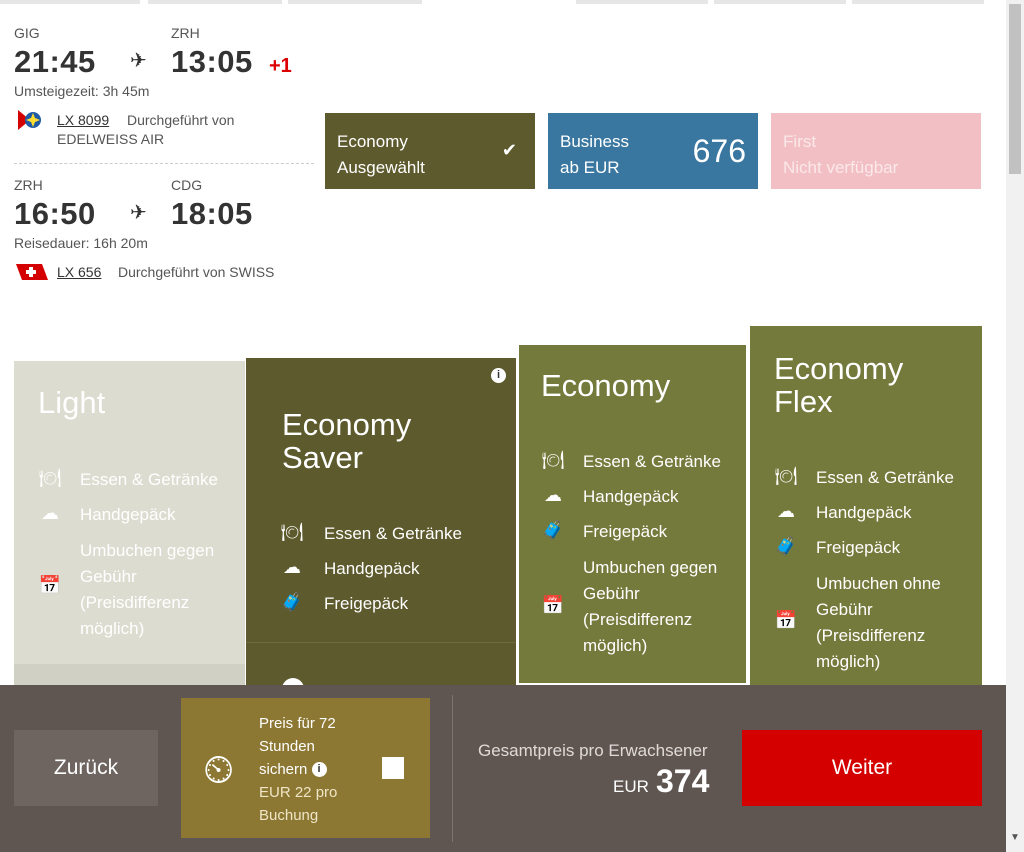  I want to click on hold-price-unit: Buchung, so click(289, 815).